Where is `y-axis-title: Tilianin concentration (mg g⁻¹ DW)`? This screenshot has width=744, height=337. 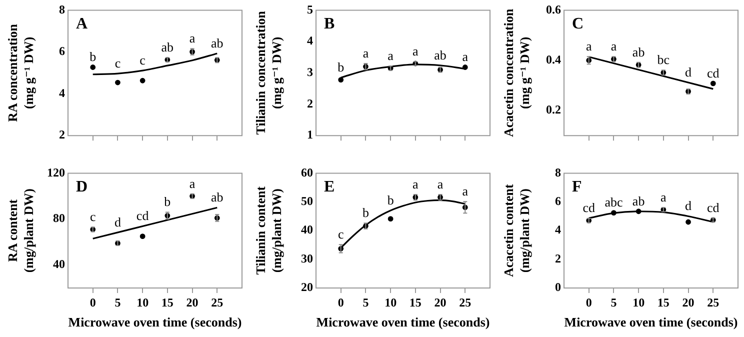 y-axis-title: Tilianin concentration (mg g⁻¹ DW) is located at coordinates (268, 72).